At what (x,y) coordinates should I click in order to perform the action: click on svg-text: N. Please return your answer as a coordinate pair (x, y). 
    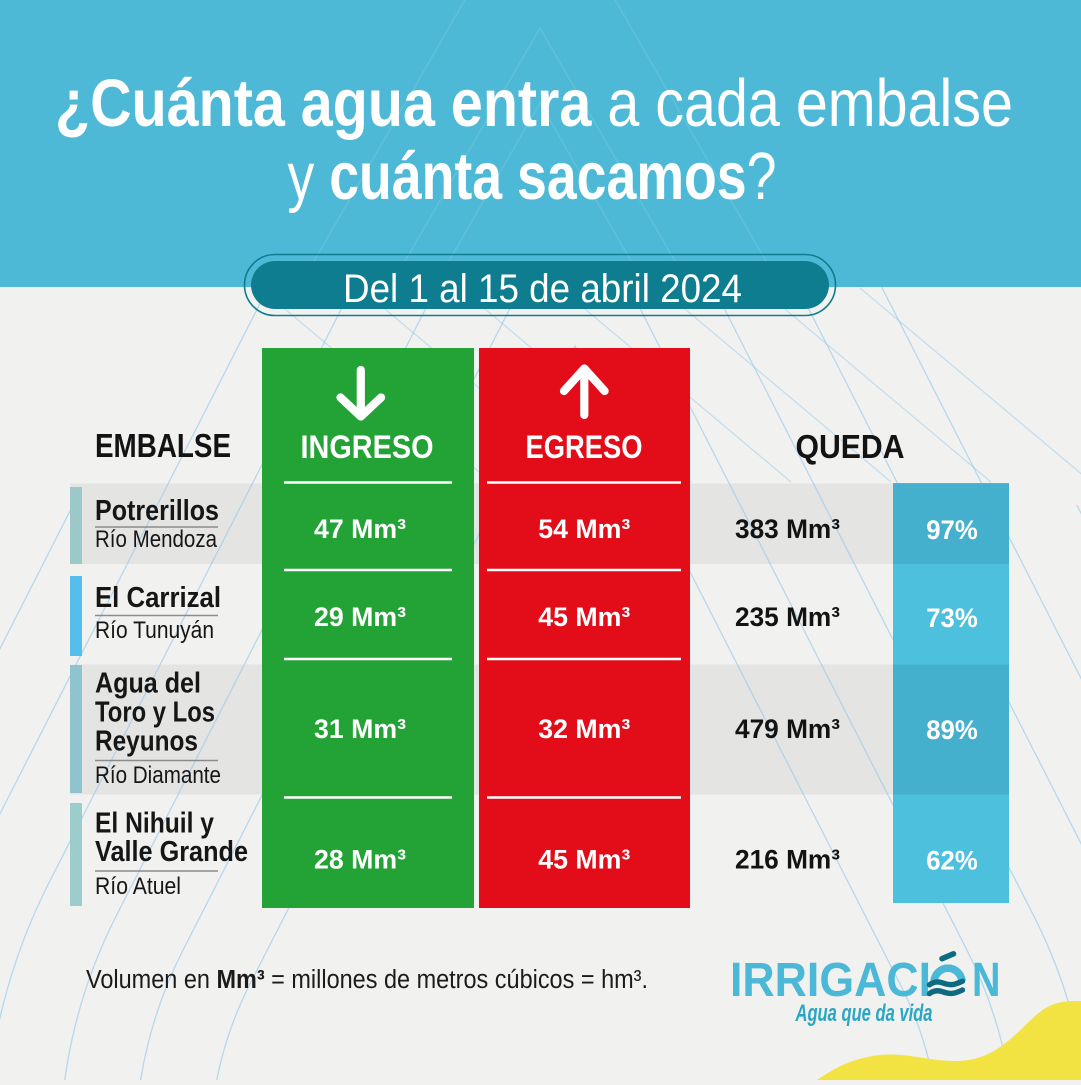
    Looking at the image, I should click on (986, 980).